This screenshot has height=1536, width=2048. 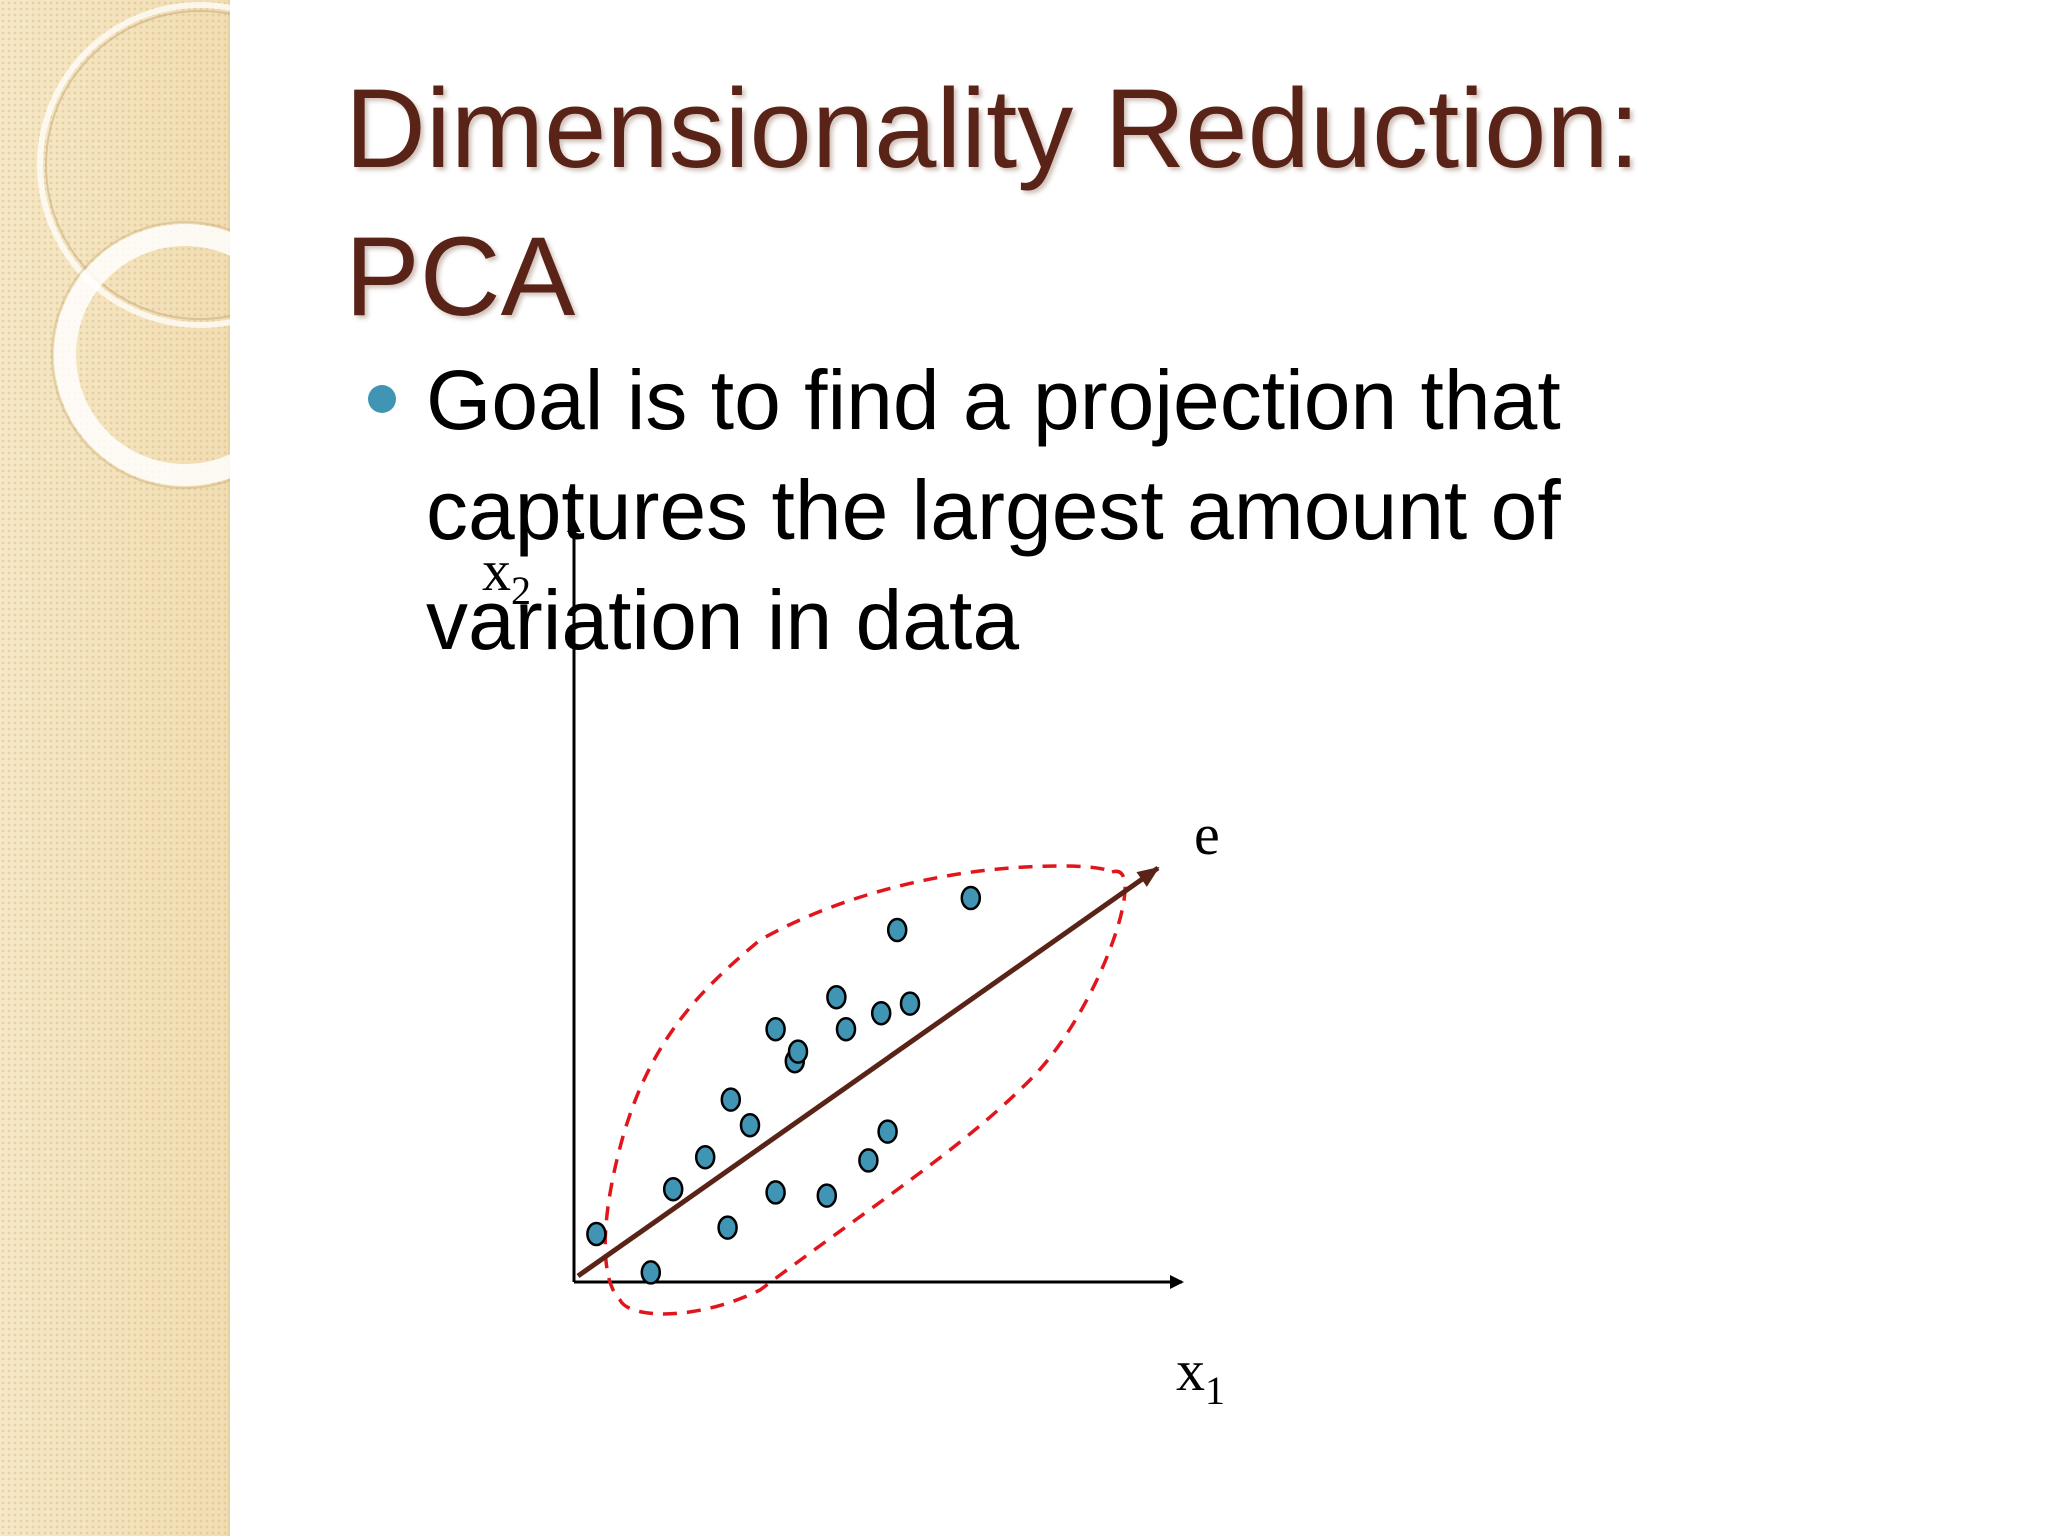 What do you see at coordinates (784, 1085) in the screenshot?
I see `data-points` at bounding box center [784, 1085].